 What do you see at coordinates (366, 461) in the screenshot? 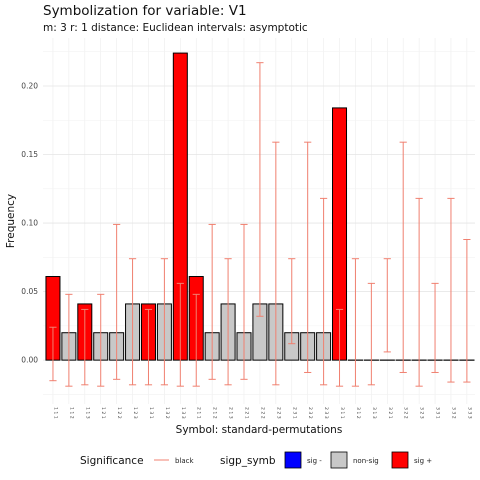
I see `legend-label-non-sig: non-sig` at bounding box center [366, 461].